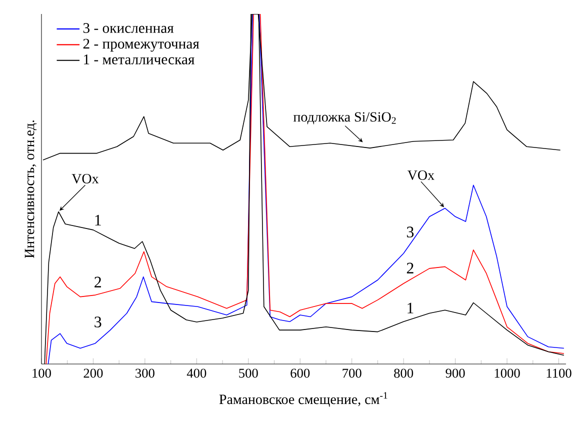 The width and height of the screenshot is (574, 421). Describe the element at coordinates (145, 373) in the screenshot. I see `x-tick-label: 300` at that location.